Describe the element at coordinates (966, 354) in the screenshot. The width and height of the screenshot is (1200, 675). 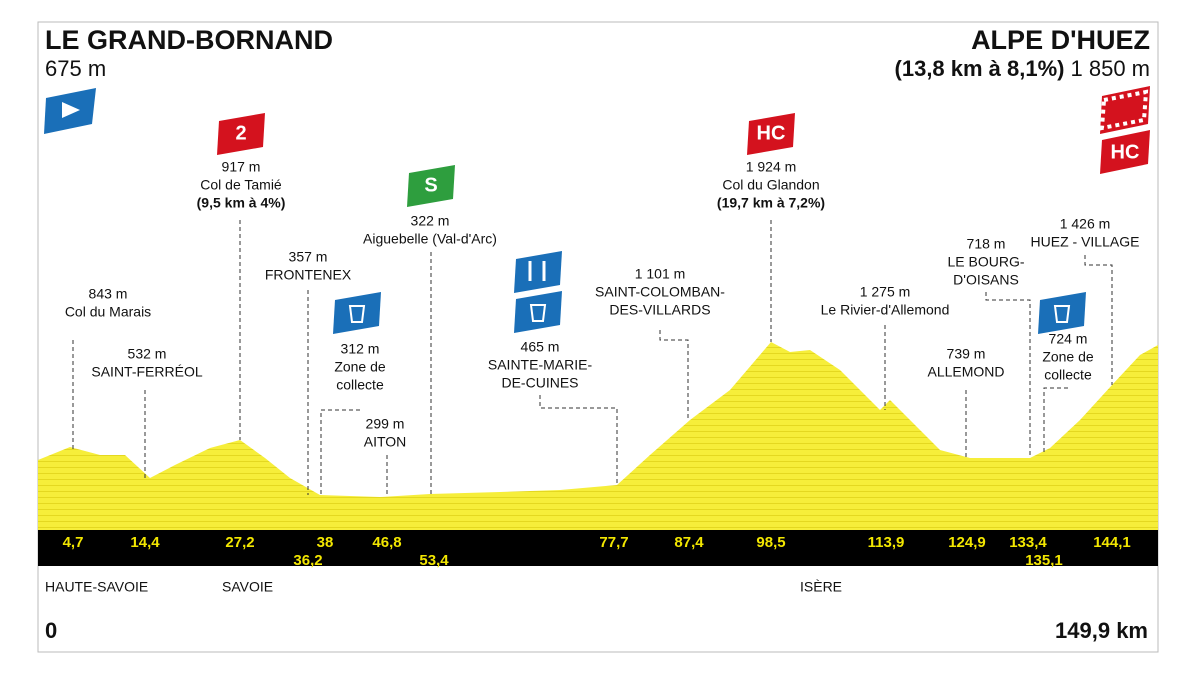
I see `waypoint-label: 739 m` at that location.